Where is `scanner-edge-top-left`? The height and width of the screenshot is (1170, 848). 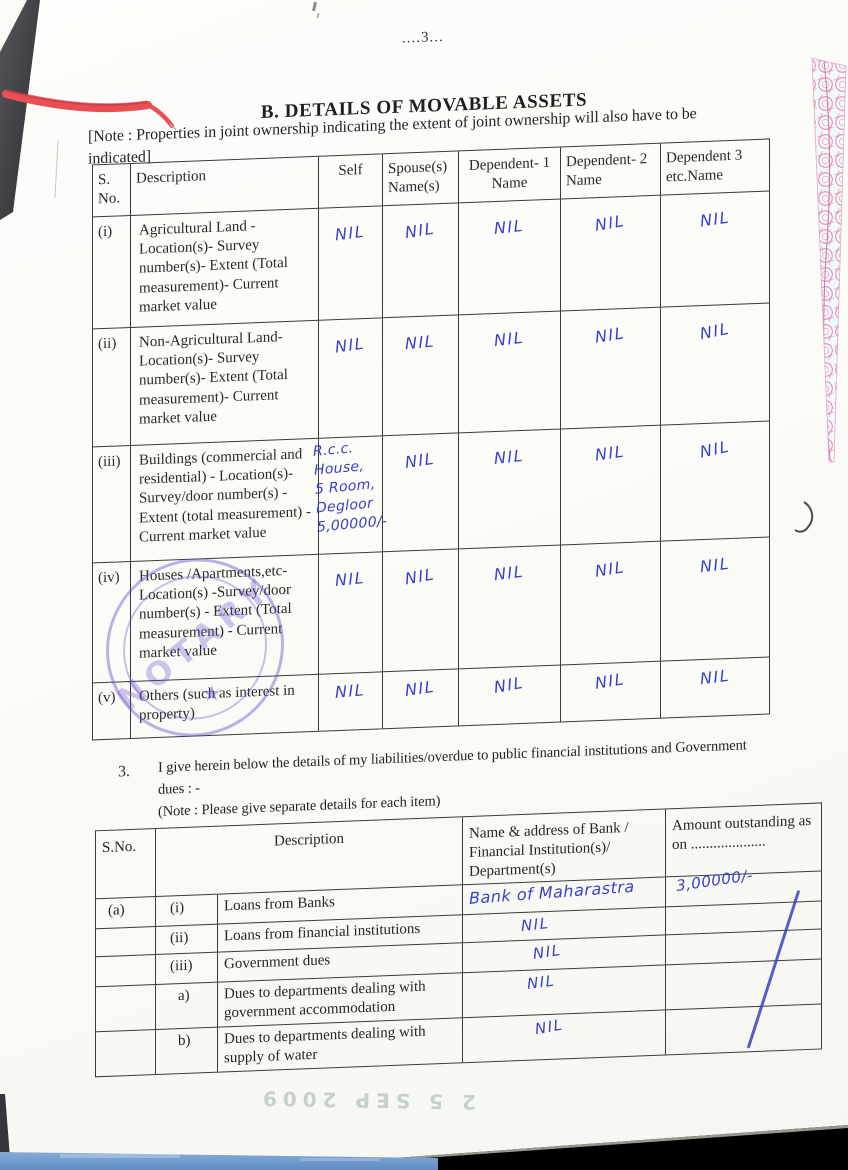
scanner-edge-top-left is located at coordinates (20, 110).